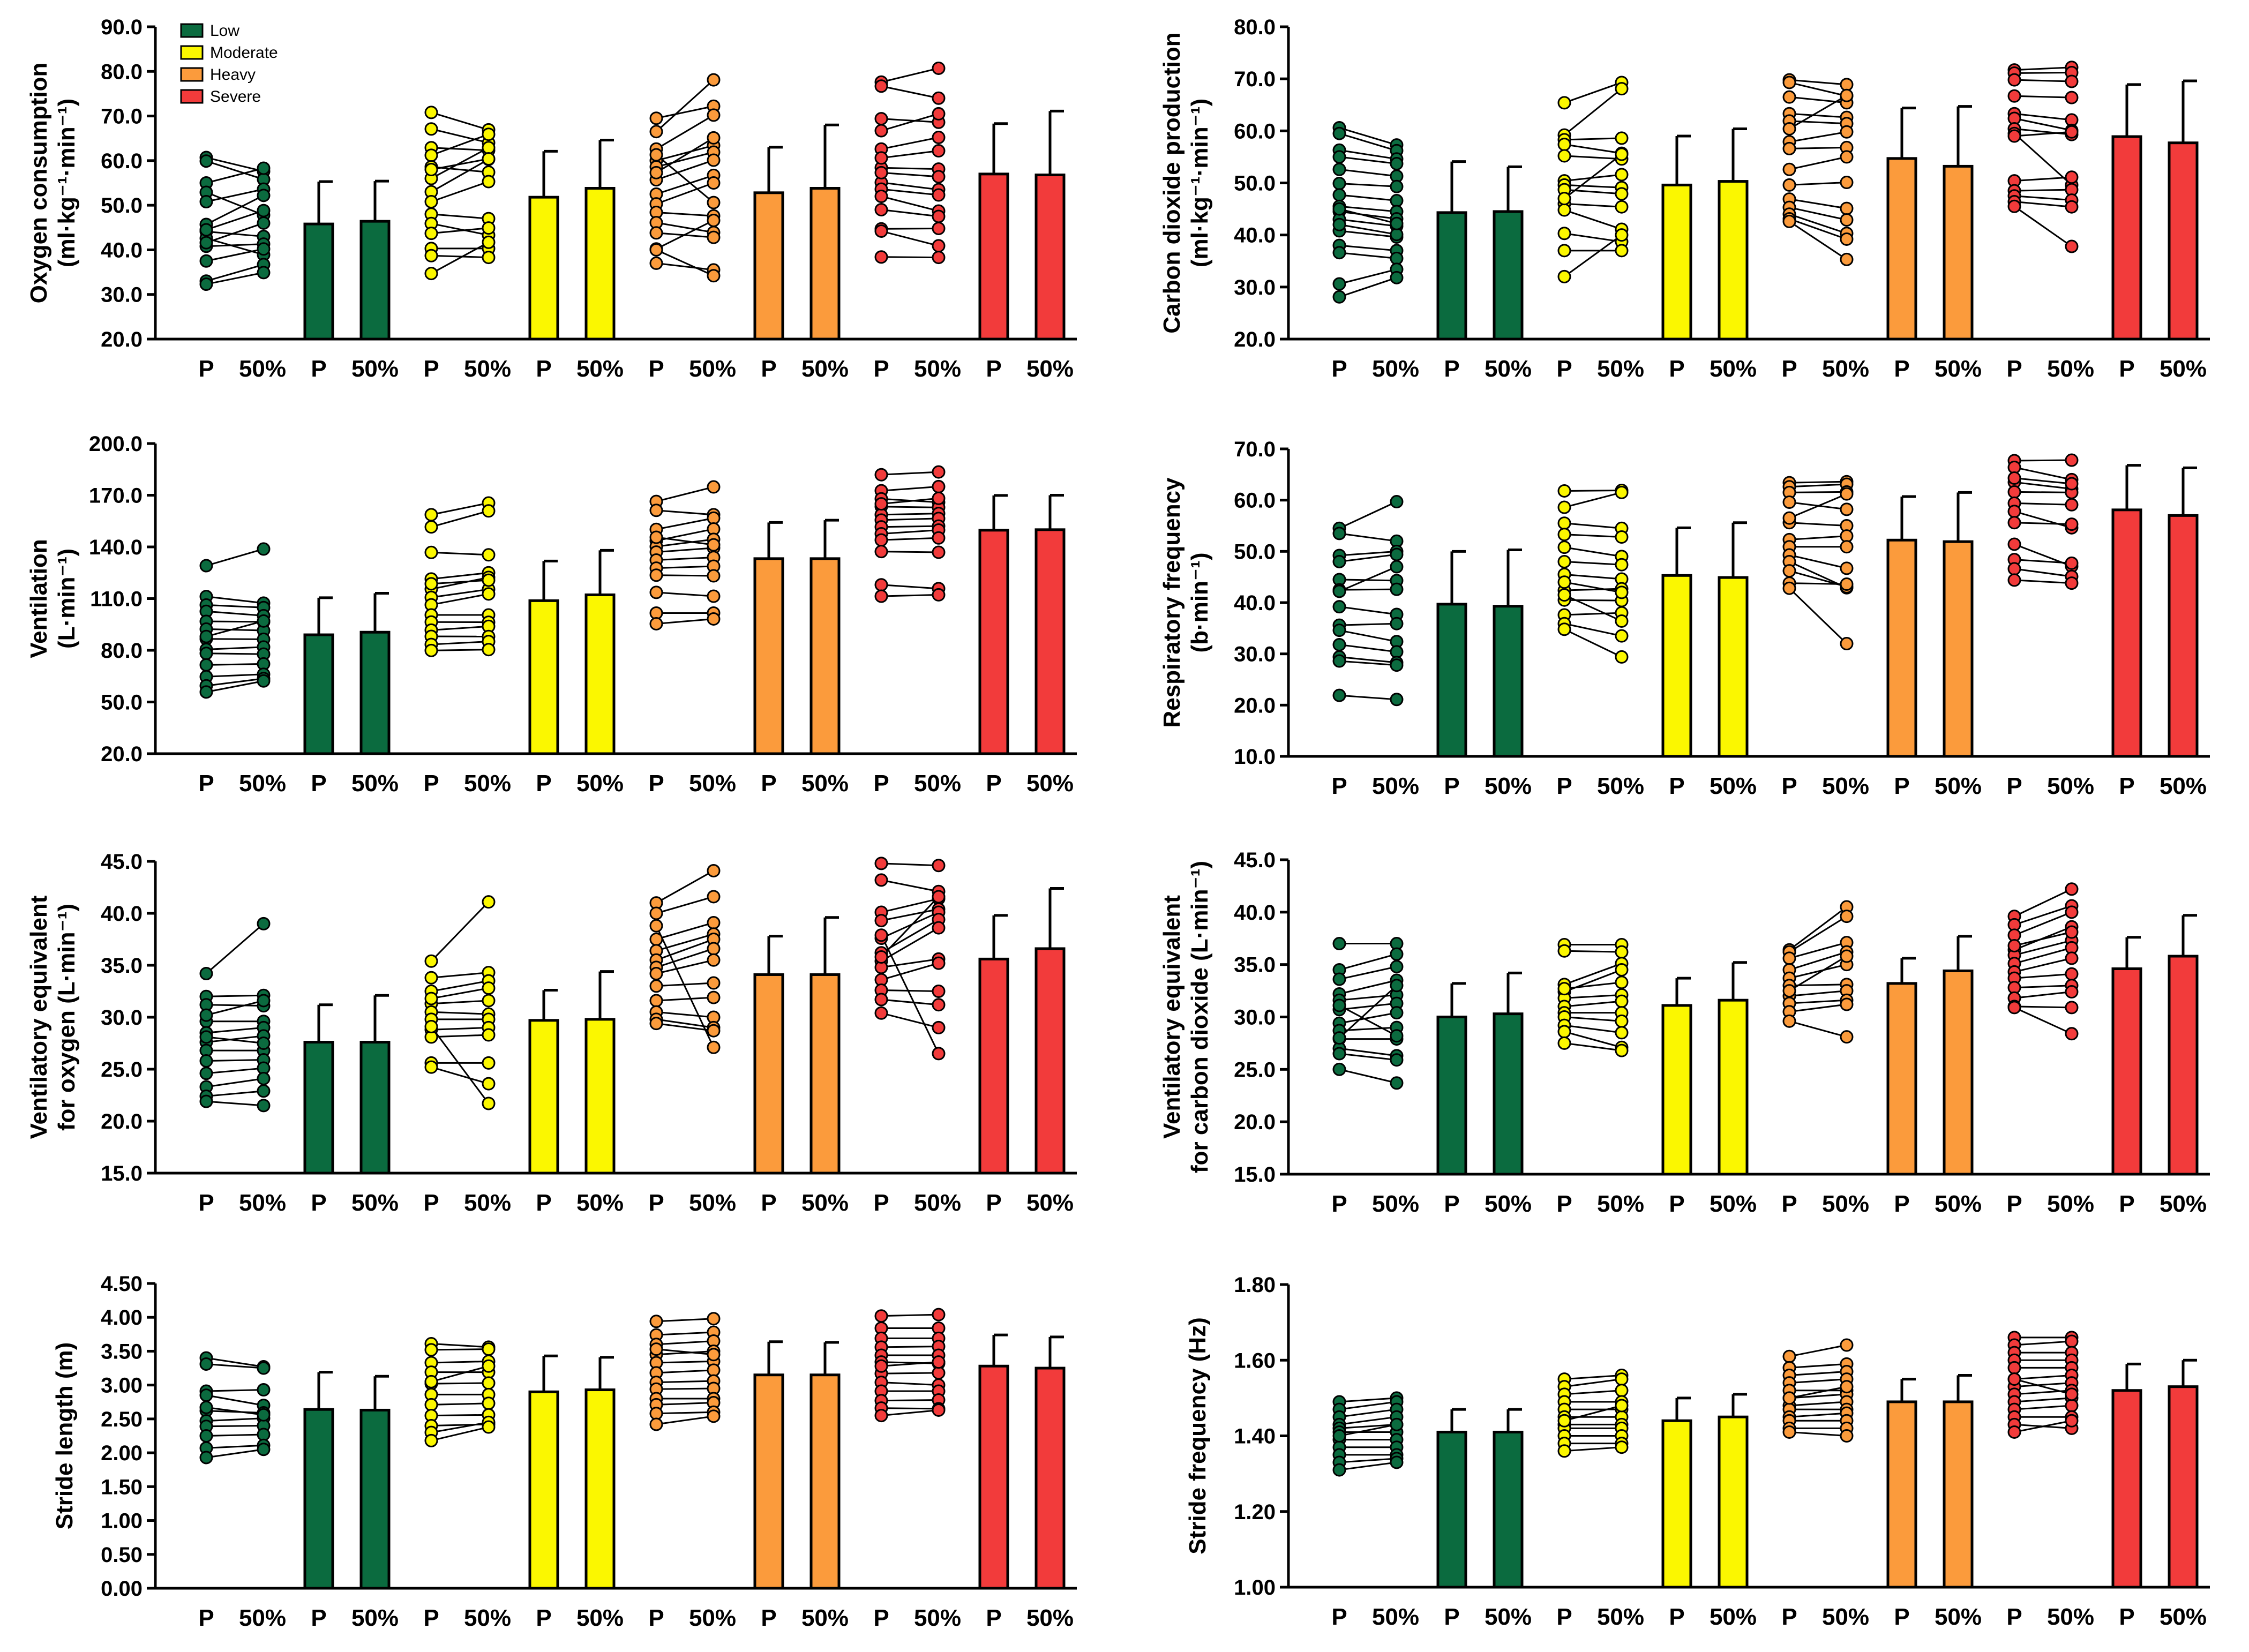  I want to click on y-tick-label: 1.40, so click(1255, 1436).